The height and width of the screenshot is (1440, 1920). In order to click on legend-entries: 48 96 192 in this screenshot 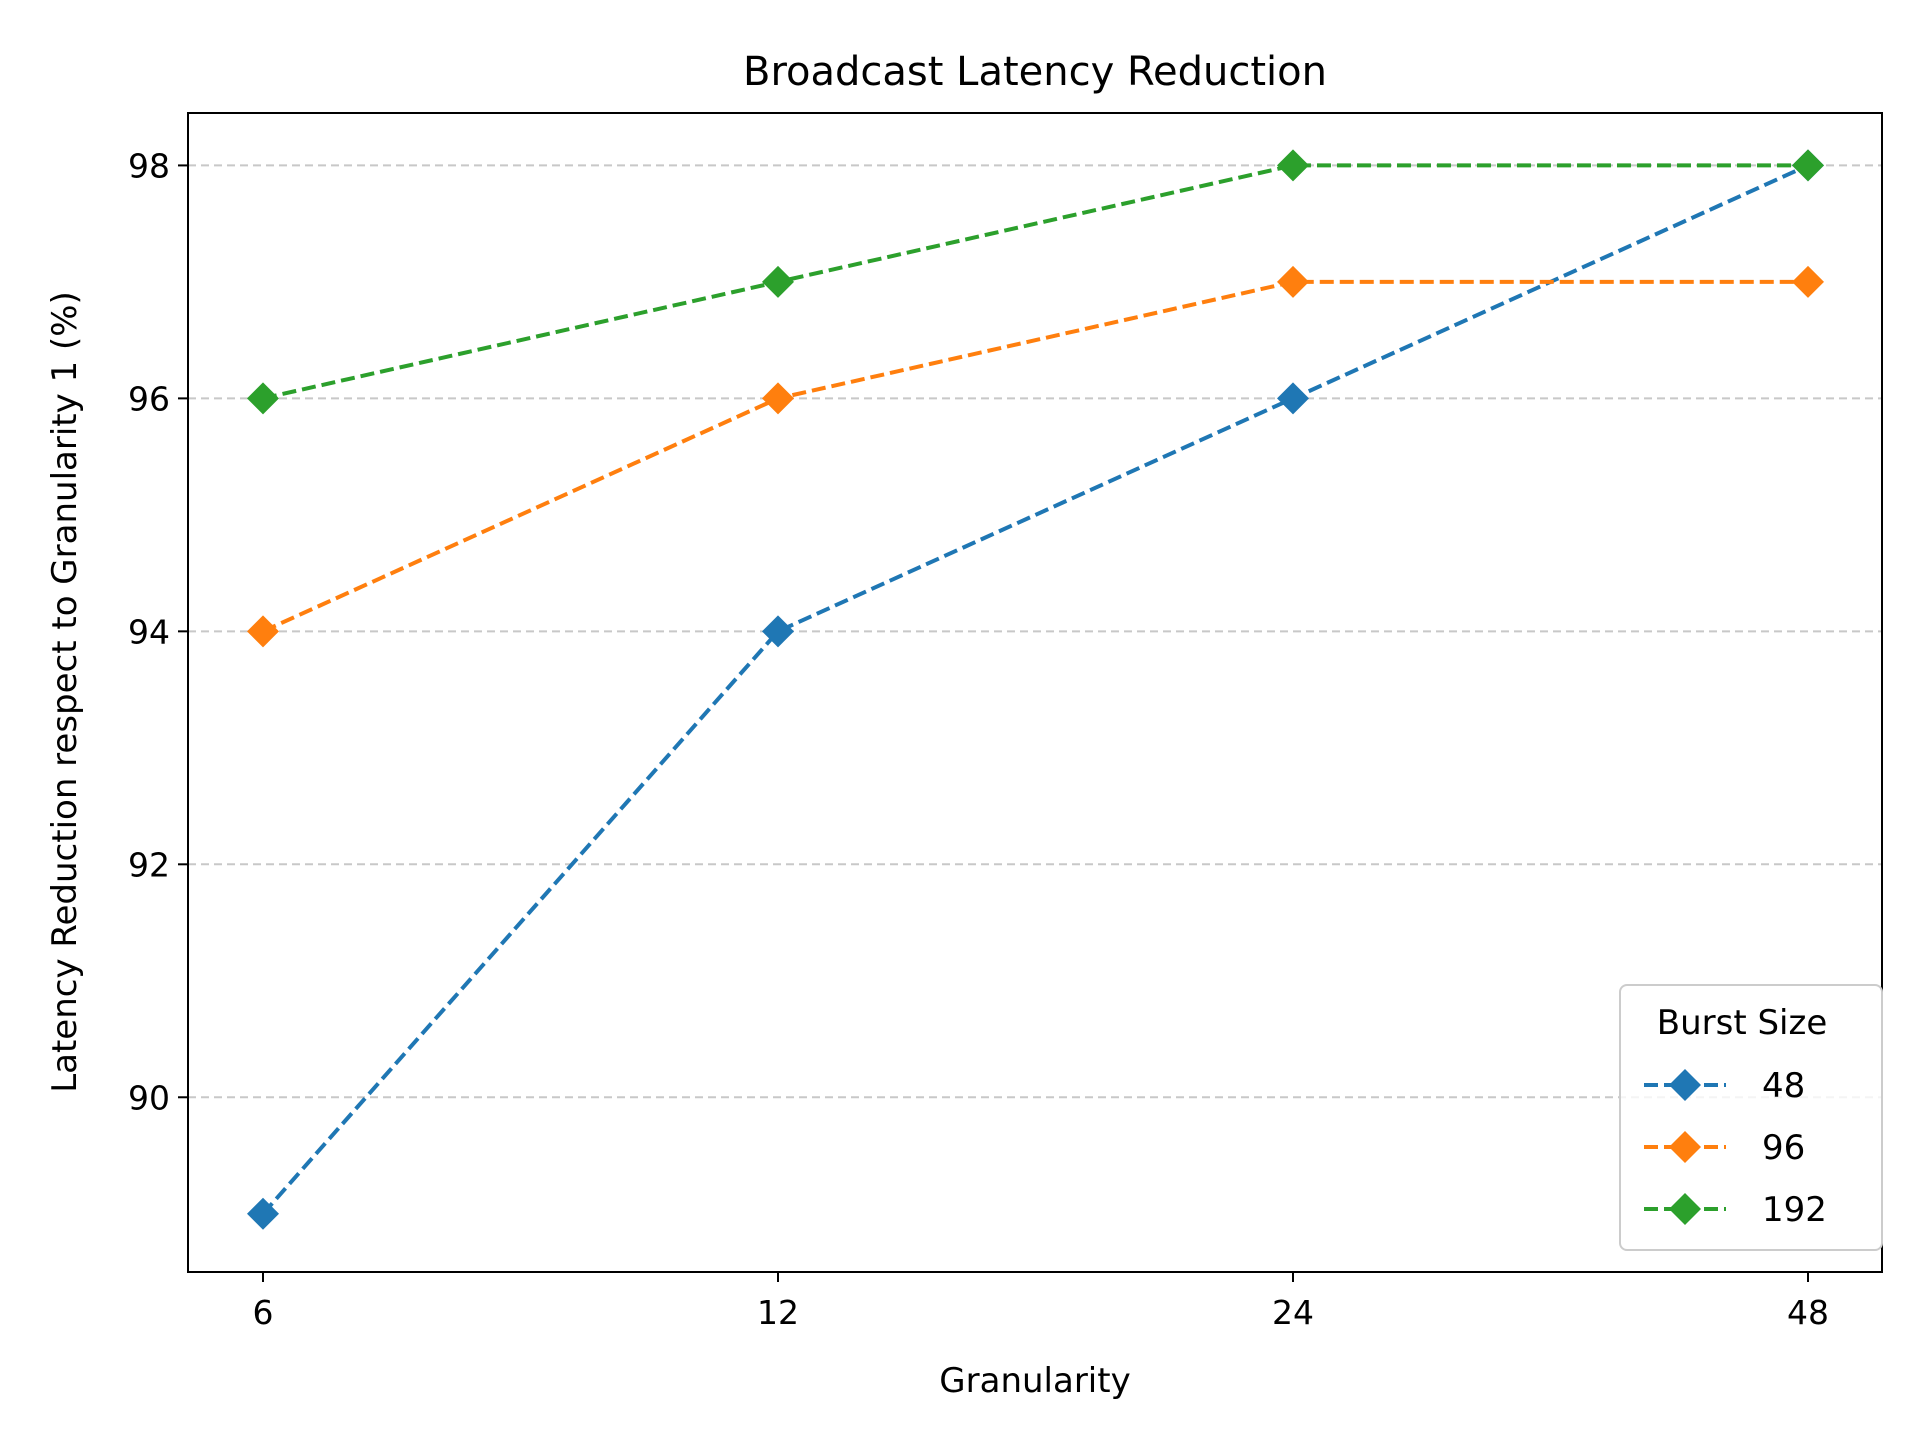, I will do `click(1735, 1148)`.